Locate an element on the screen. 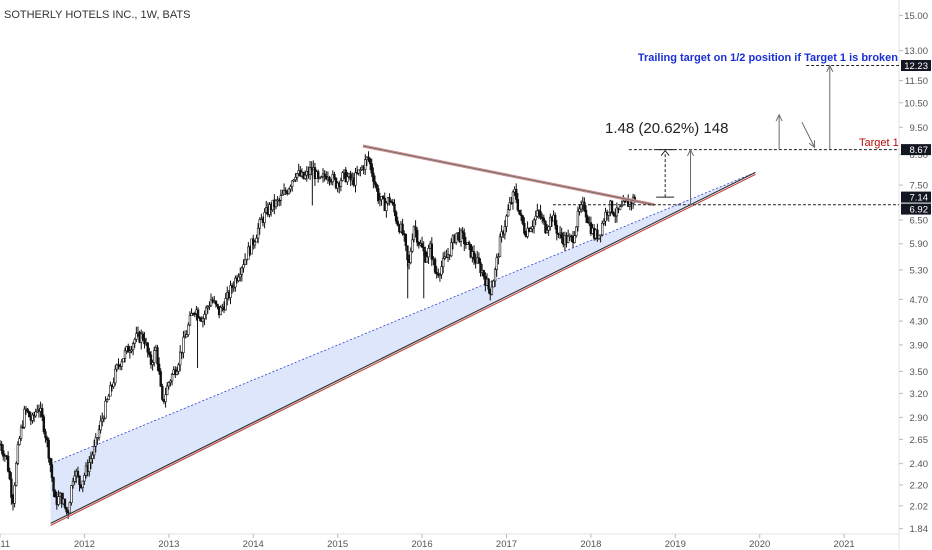 This screenshot has height=550, width=932. y-tick-label: 3.50 is located at coordinates (919, 372).